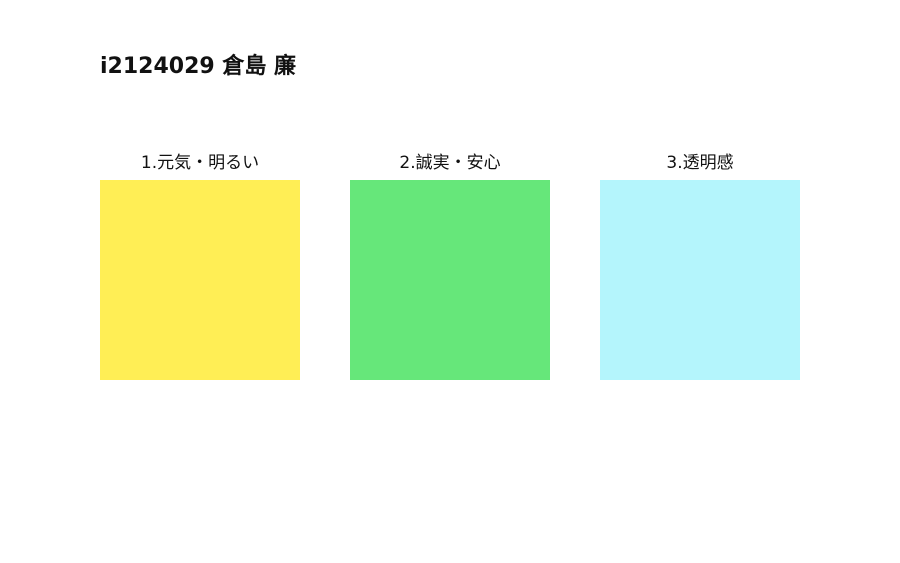 The height and width of the screenshot is (563, 900). I want to click on page-title: i2124029 倉島 廉, so click(198, 66).